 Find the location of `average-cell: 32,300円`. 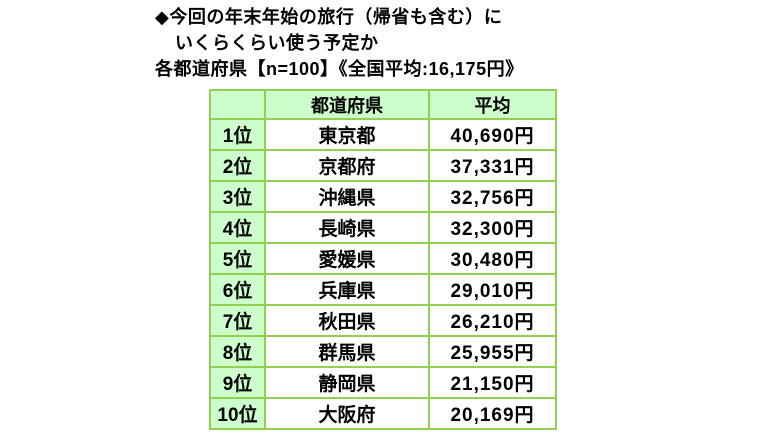

average-cell: 32,300円 is located at coordinates (492, 227).